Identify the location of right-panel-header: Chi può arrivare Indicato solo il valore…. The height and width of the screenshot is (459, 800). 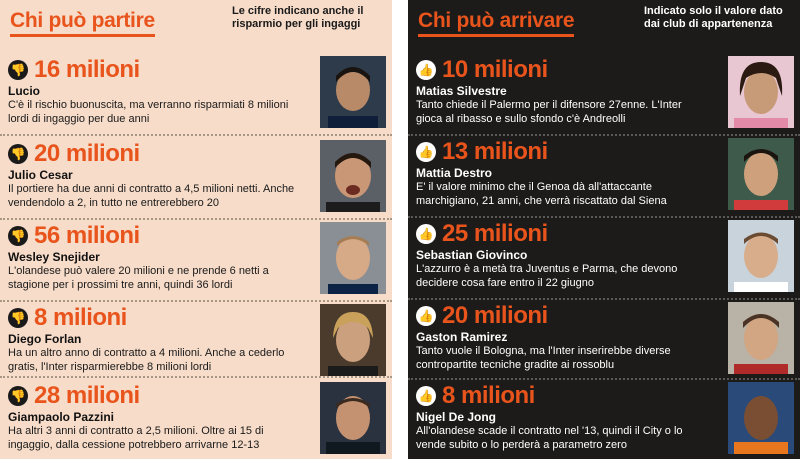
(604, 22).